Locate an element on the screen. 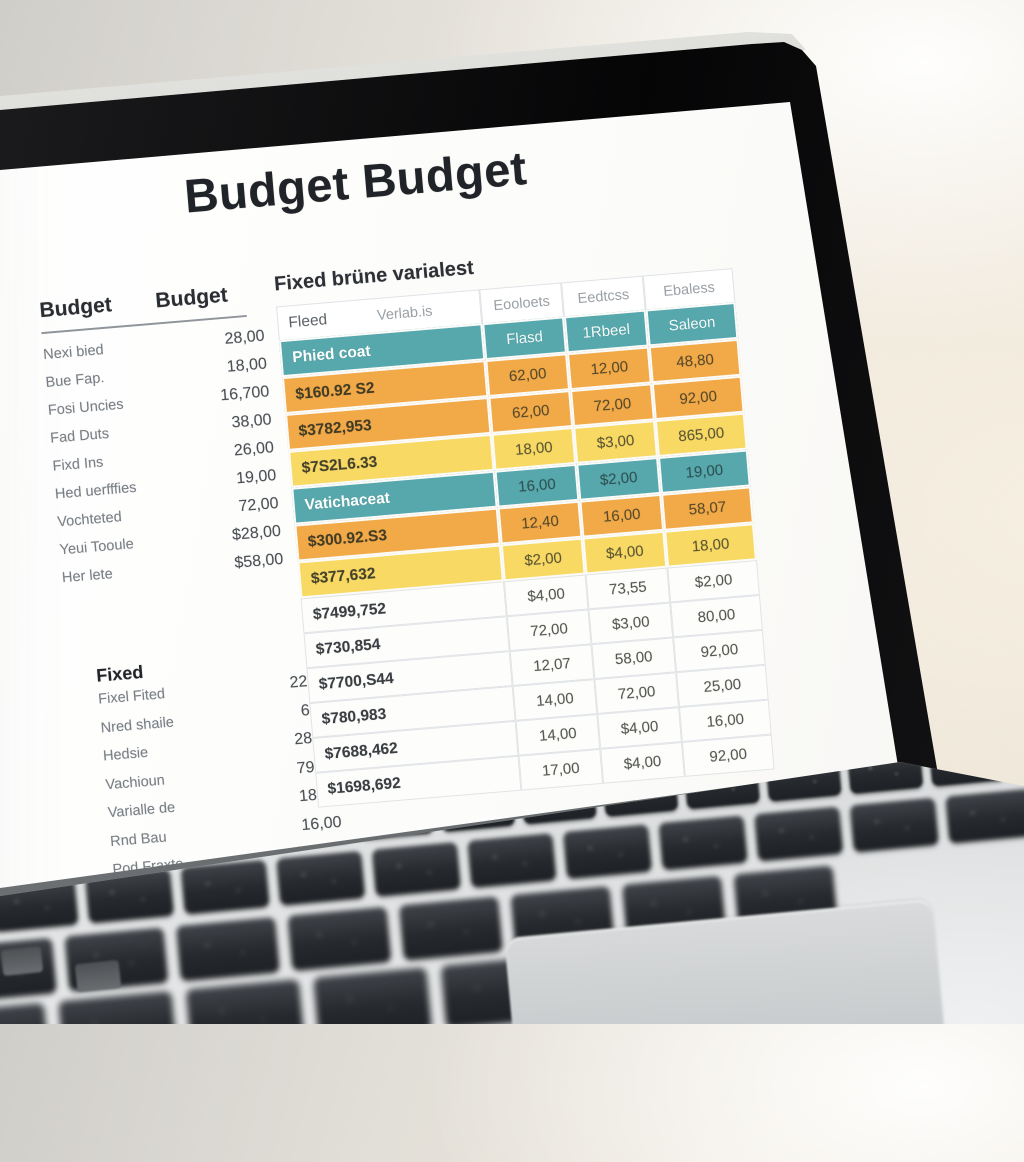  item-value: 19,00 is located at coordinates (256, 477).